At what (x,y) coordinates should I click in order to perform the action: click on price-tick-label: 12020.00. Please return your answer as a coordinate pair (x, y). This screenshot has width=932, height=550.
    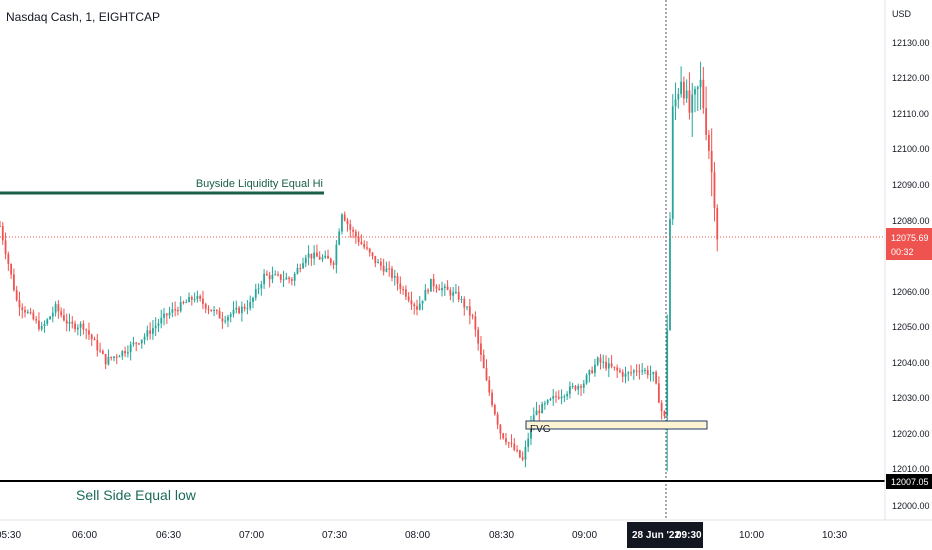
    Looking at the image, I should click on (911, 434).